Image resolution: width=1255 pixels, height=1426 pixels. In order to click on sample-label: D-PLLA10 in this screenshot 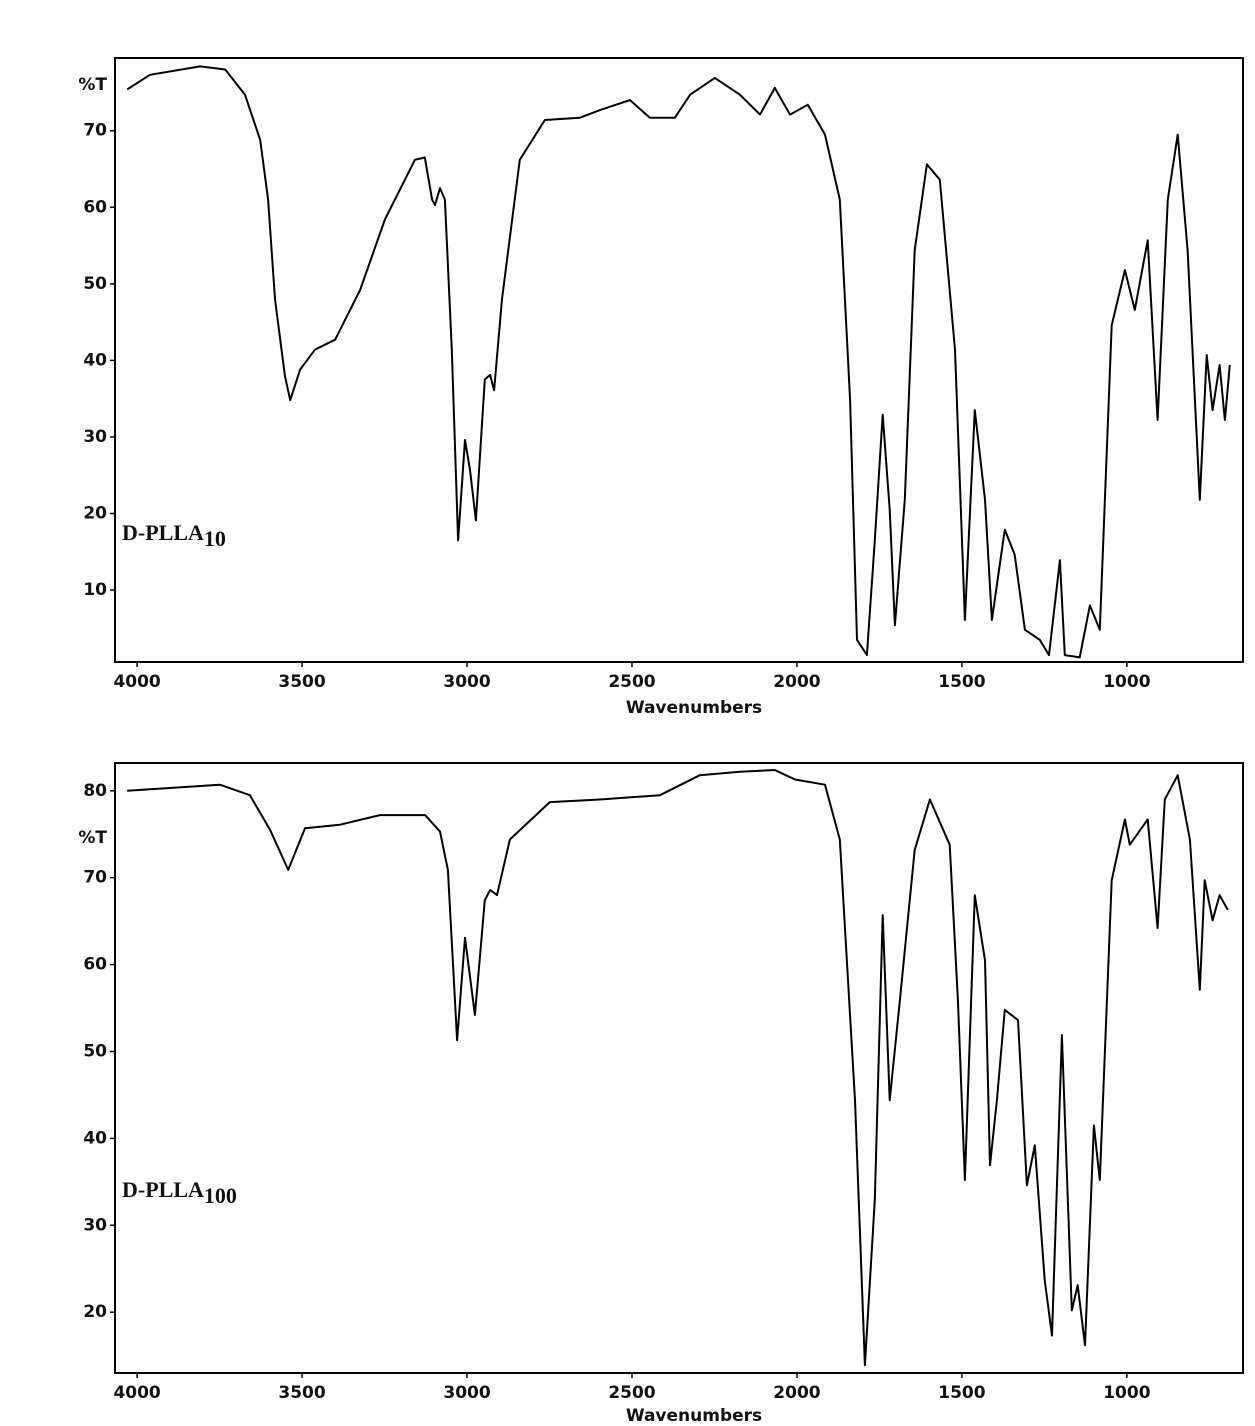, I will do `click(174, 535)`.